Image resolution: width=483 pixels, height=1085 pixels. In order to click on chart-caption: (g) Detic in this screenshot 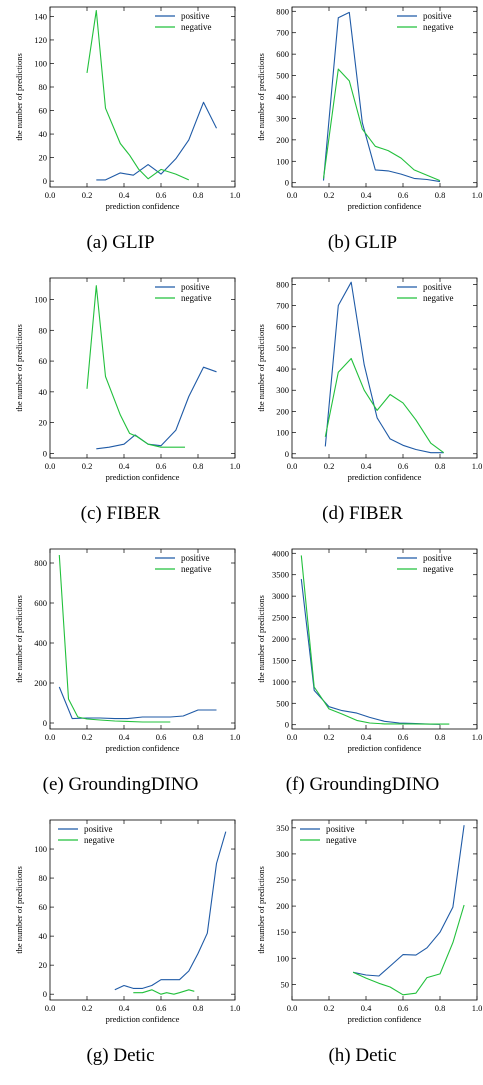, I will do `click(120, 1055)`.